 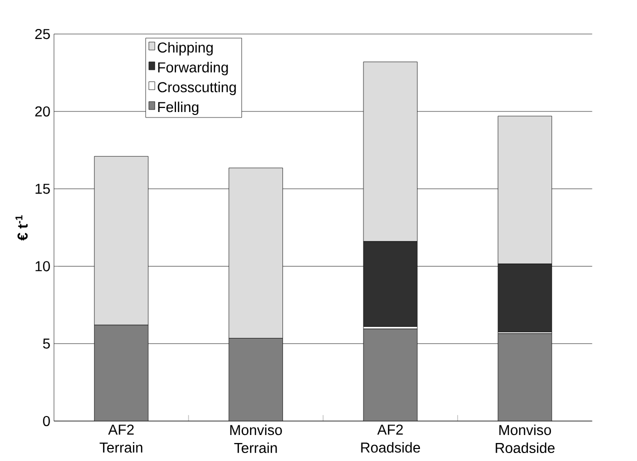 I want to click on legend-label: Chipping, so click(x=185, y=49).